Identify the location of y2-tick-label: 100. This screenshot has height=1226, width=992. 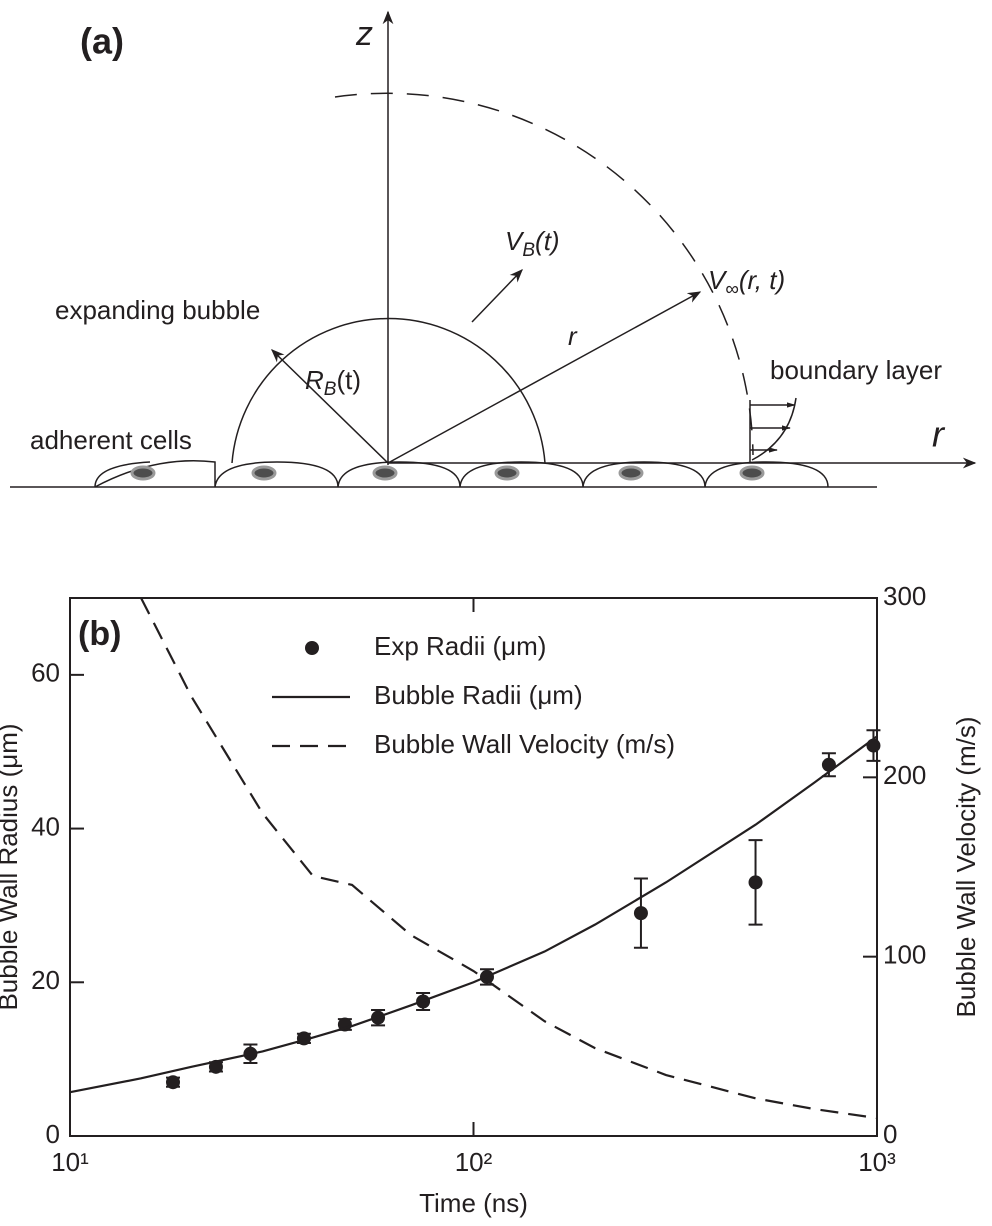
(904, 955).